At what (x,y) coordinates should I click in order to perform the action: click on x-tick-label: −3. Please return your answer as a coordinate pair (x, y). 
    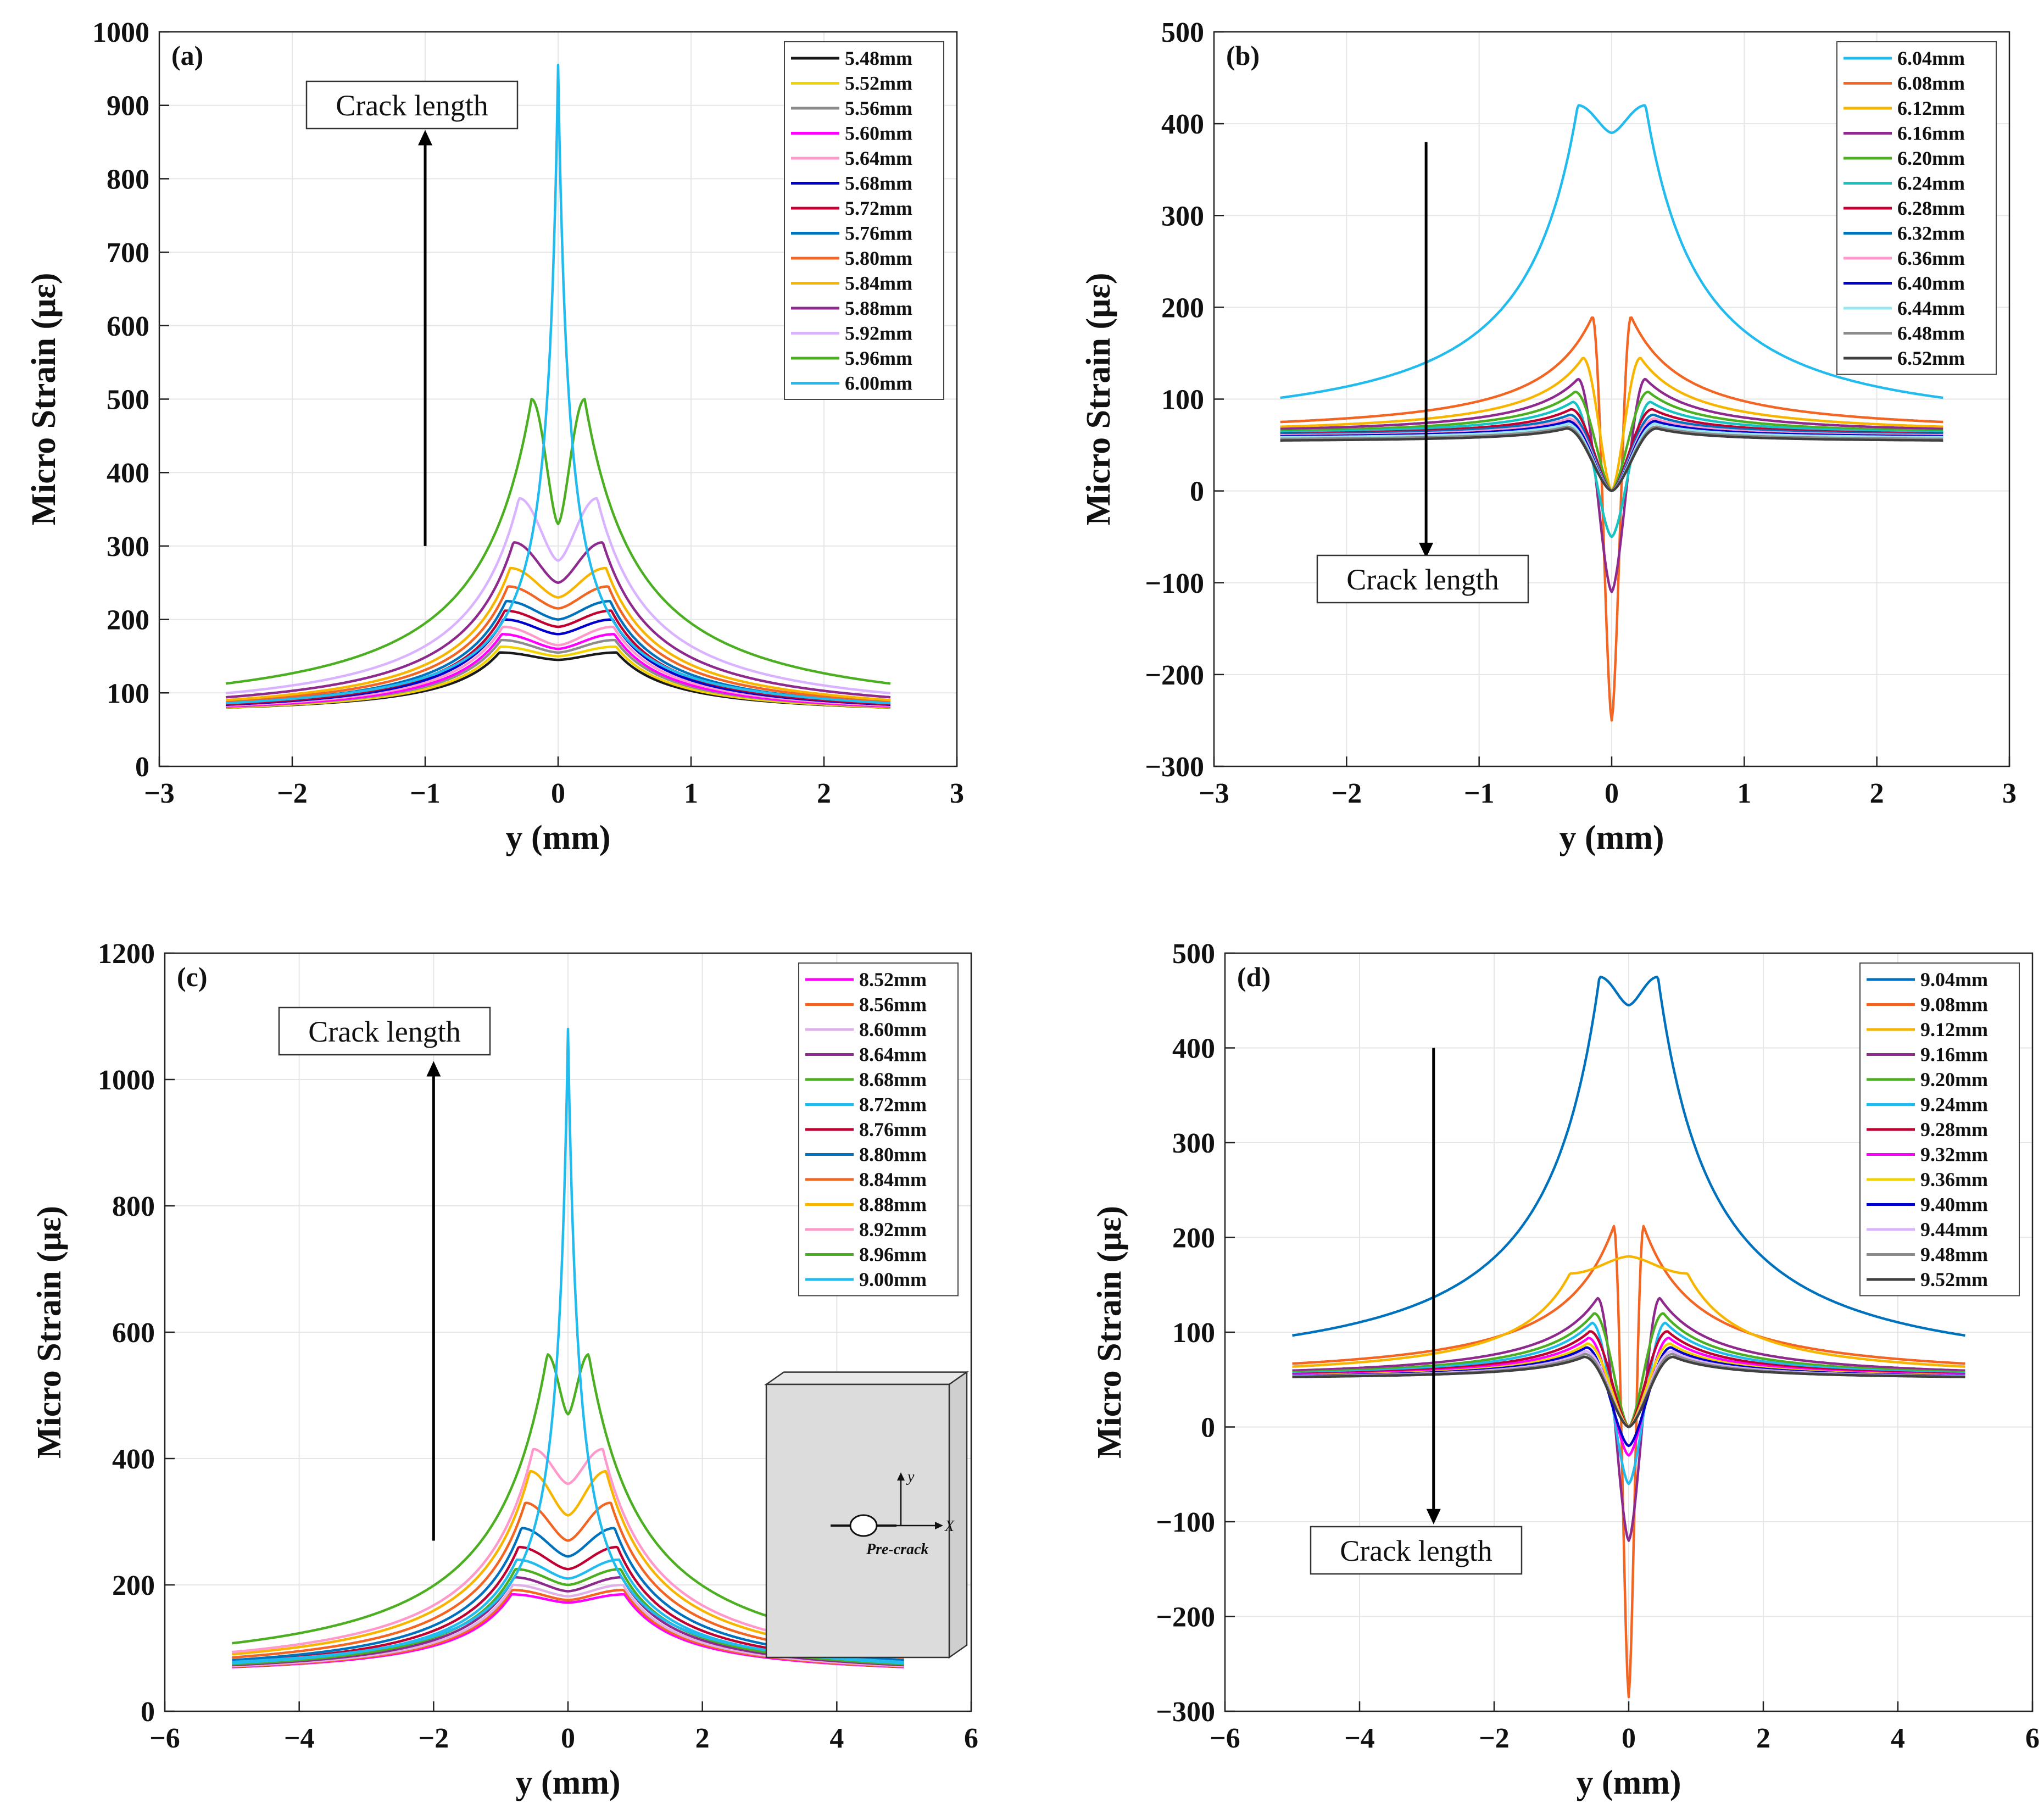
    Looking at the image, I should click on (160, 794).